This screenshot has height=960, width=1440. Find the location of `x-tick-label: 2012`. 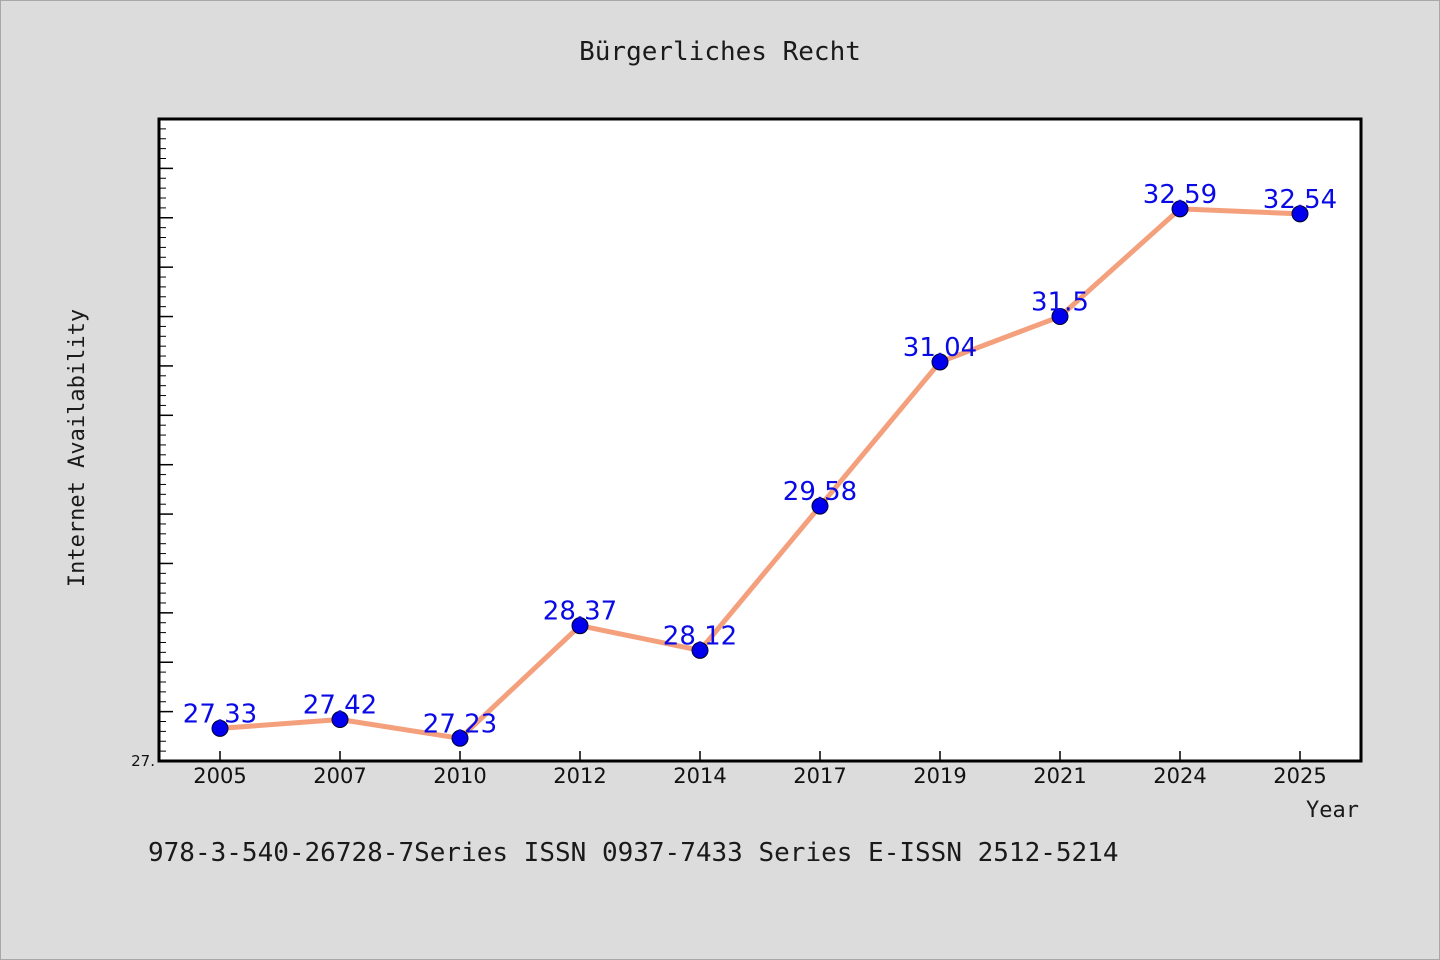

x-tick-label: 2012 is located at coordinates (579, 776).